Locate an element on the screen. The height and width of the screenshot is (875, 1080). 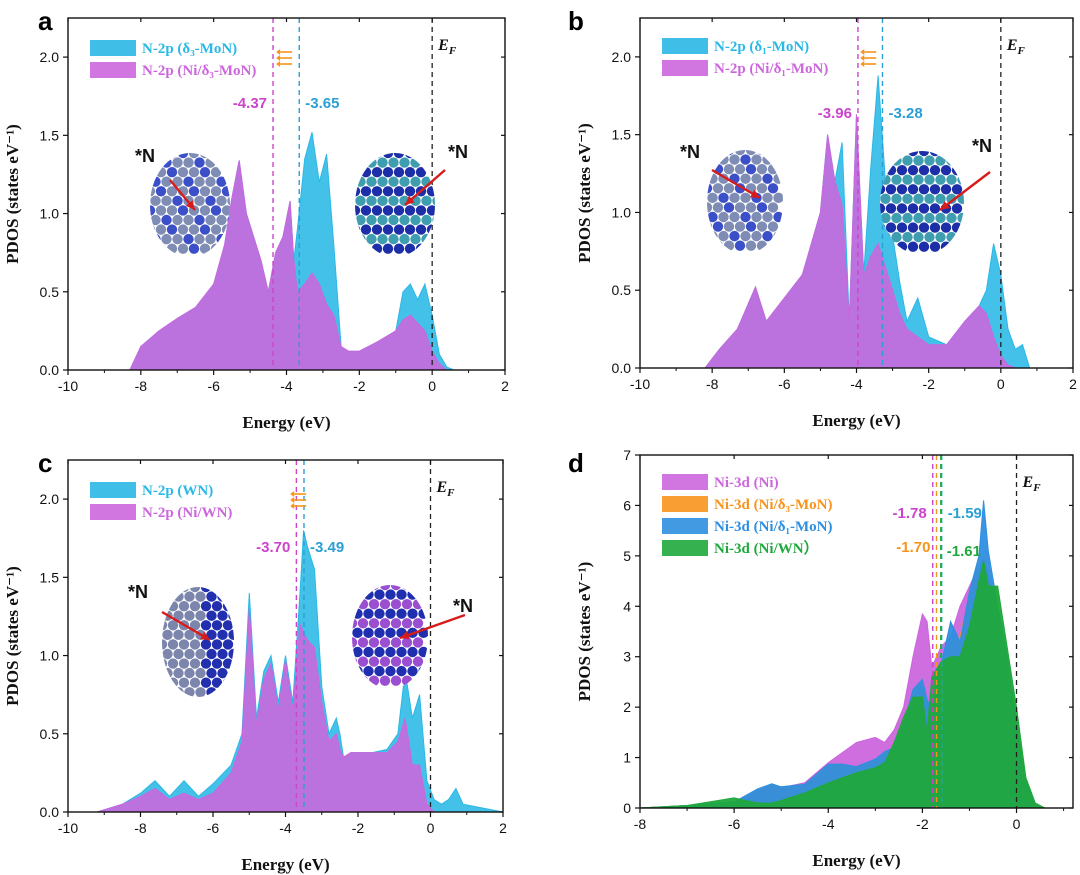
red-arrow is located at coordinates (965, 191).